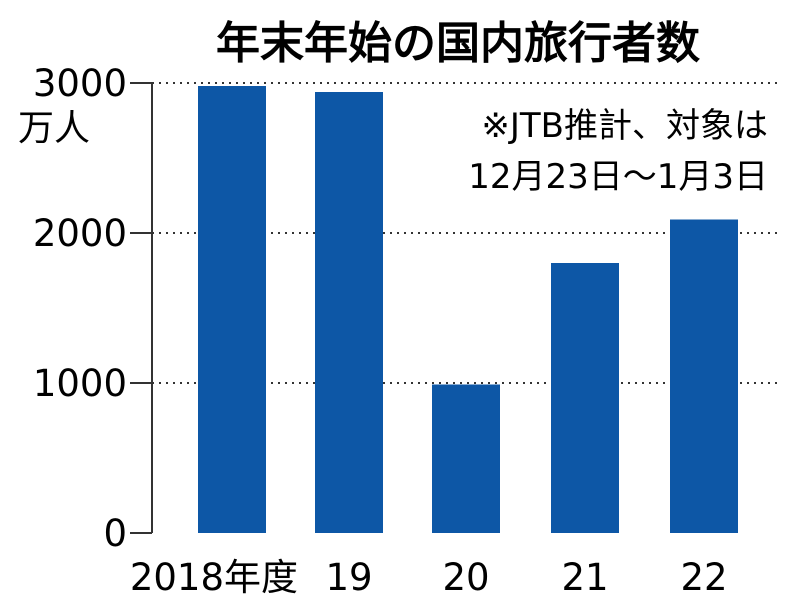 The image size is (800, 614). What do you see at coordinates (465, 577) in the screenshot?
I see `x-tick-label: 20` at bounding box center [465, 577].